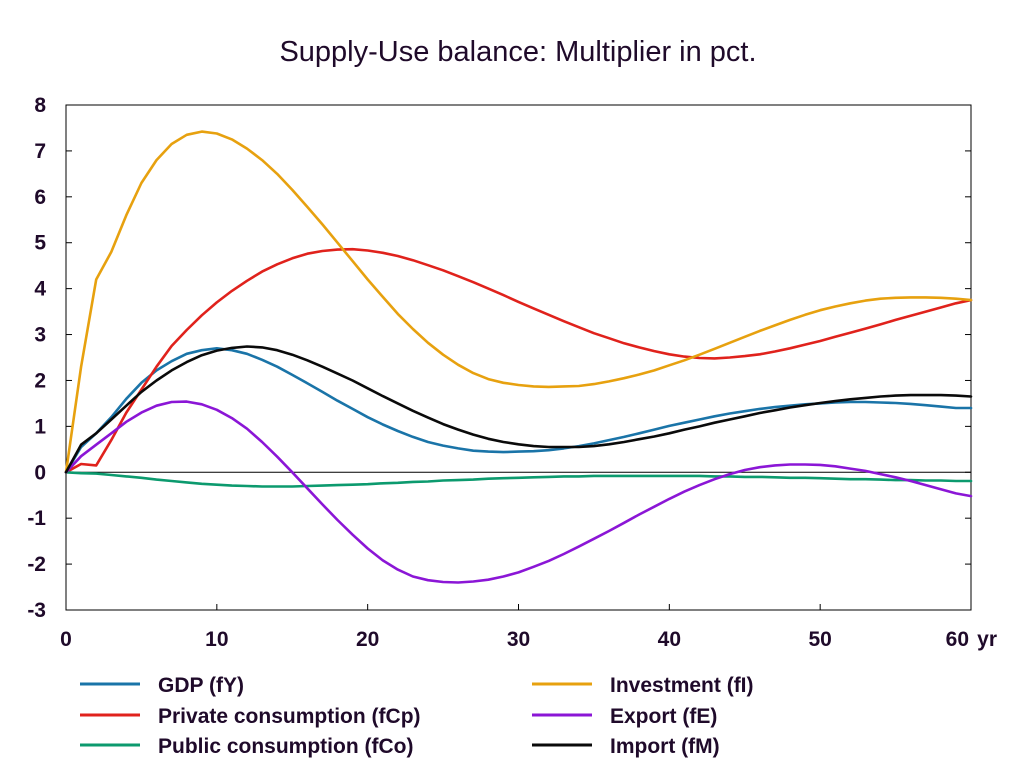  Describe the element at coordinates (517, 52) in the screenshot. I see `chart-title: Supply-Use balance: Multiplier in pct.` at that location.